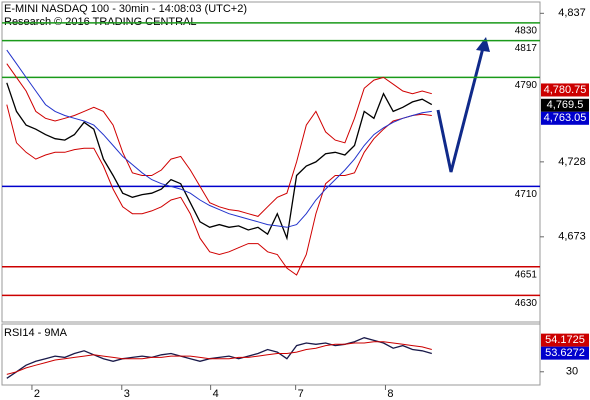 The height and width of the screenshot is (400, 590). I want to click on level-label: 4710, so click(526, 194).